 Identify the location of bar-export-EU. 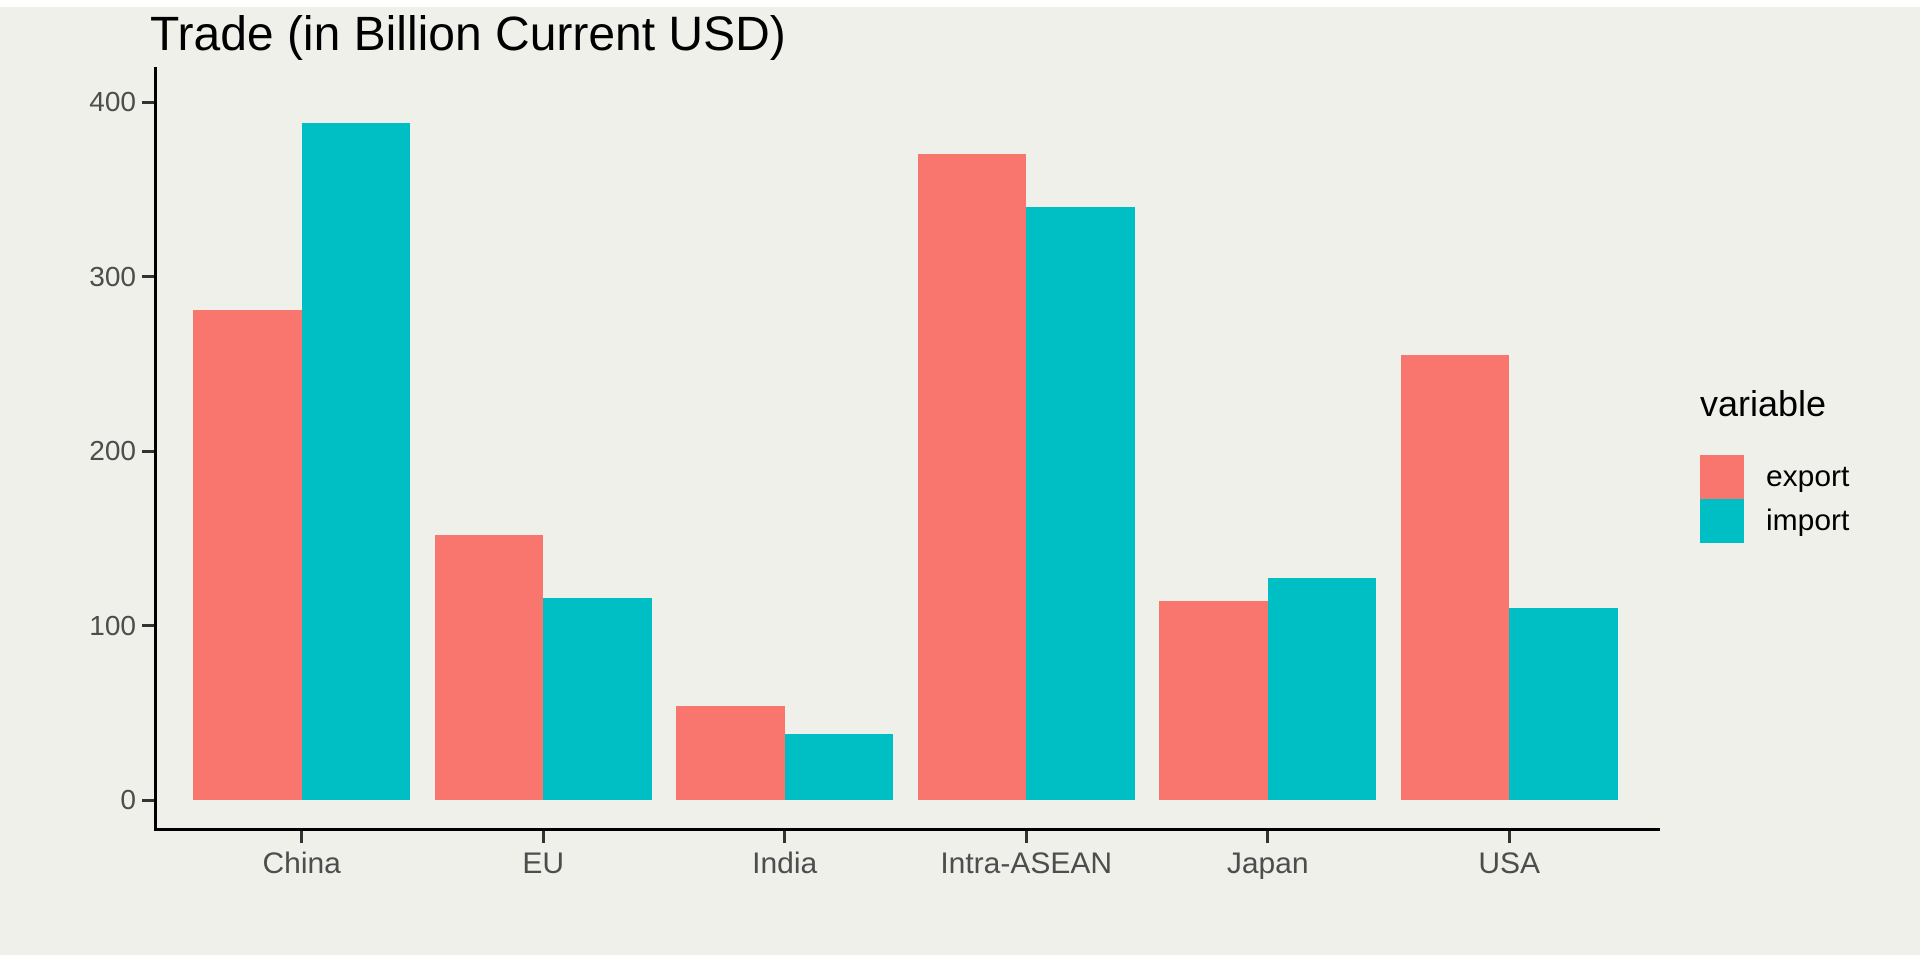
(489, 667).